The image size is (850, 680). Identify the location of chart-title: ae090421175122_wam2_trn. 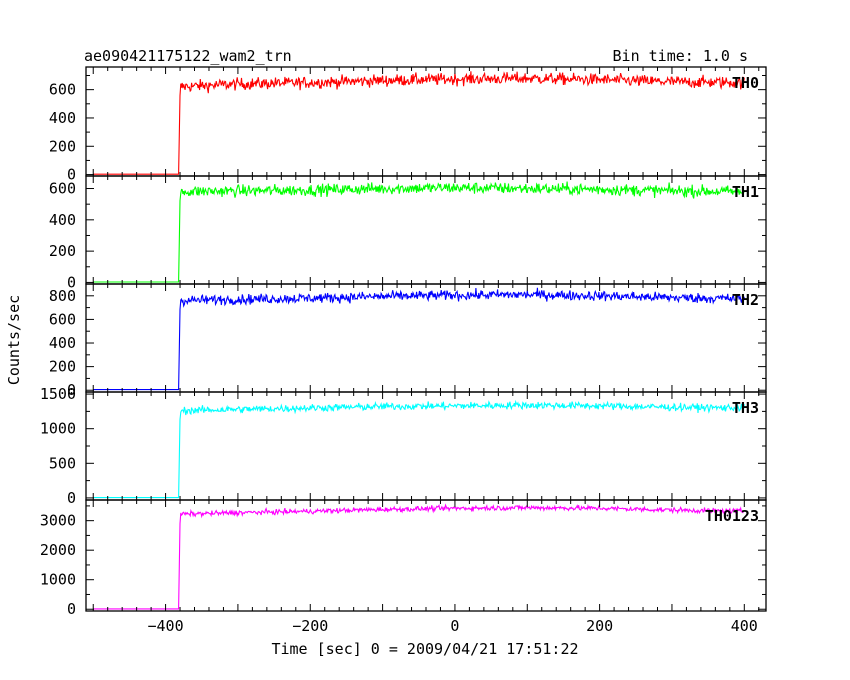
(188, 56).